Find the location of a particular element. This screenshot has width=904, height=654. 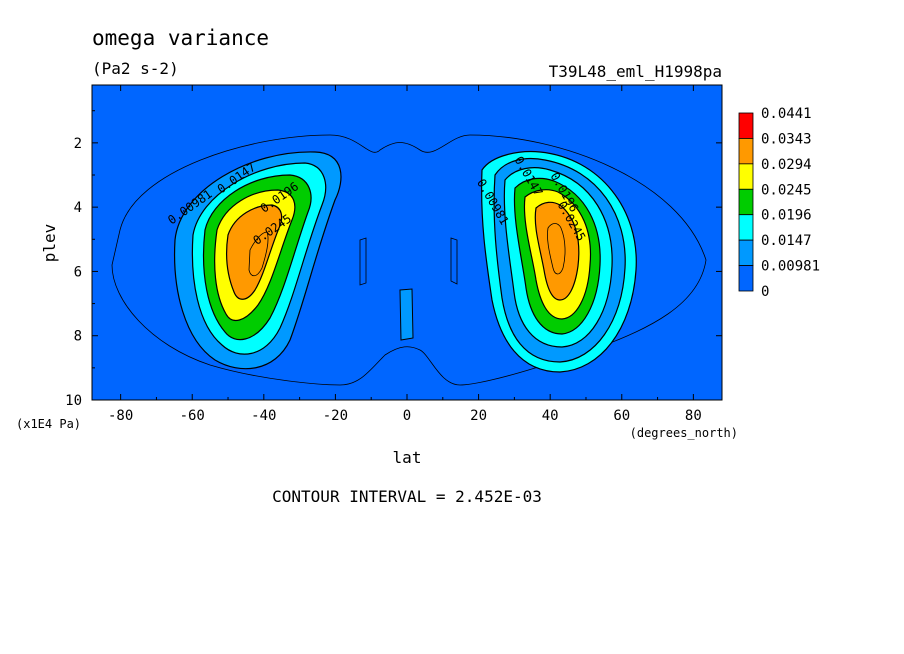

x-tick-label: -80 is located at coordinates (120, 416).